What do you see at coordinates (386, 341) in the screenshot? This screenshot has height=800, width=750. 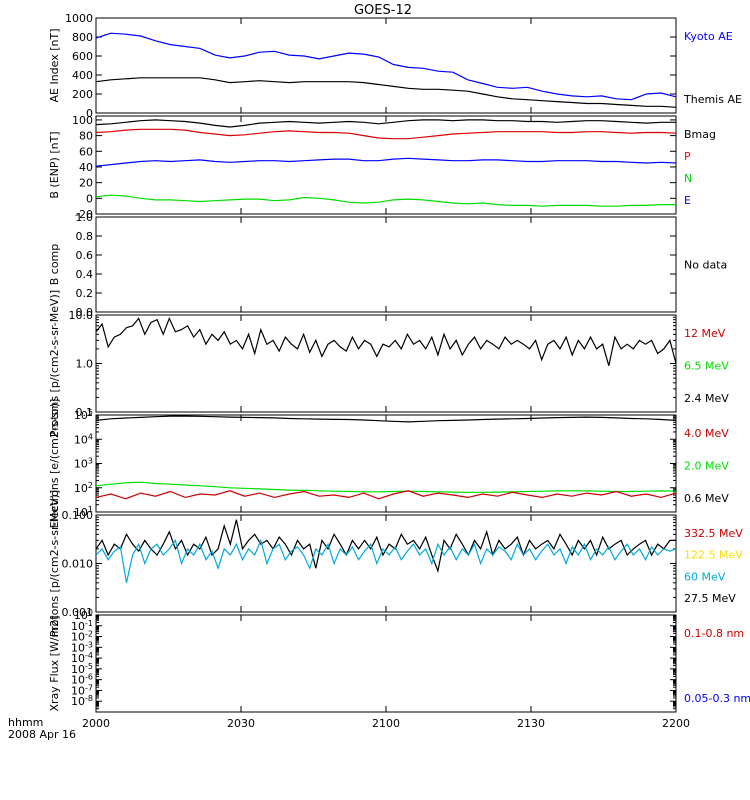 I see `series-2-4-mev` at bounding box center [386, 341].